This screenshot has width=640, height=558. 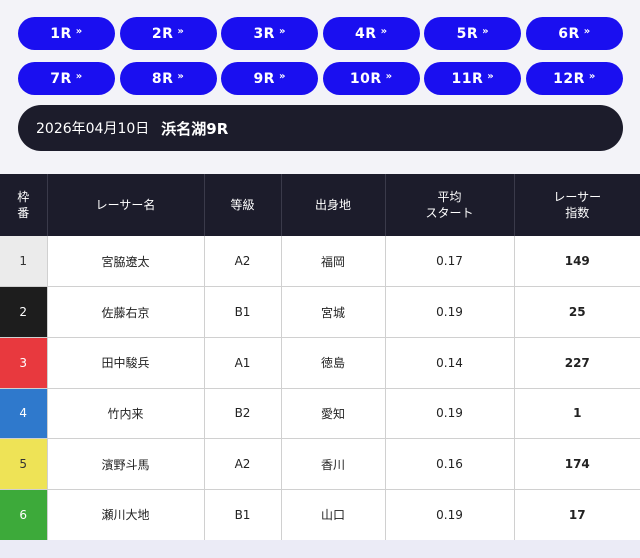 I want to click on race-button-10r: 10R», so click(x=371, y=78).